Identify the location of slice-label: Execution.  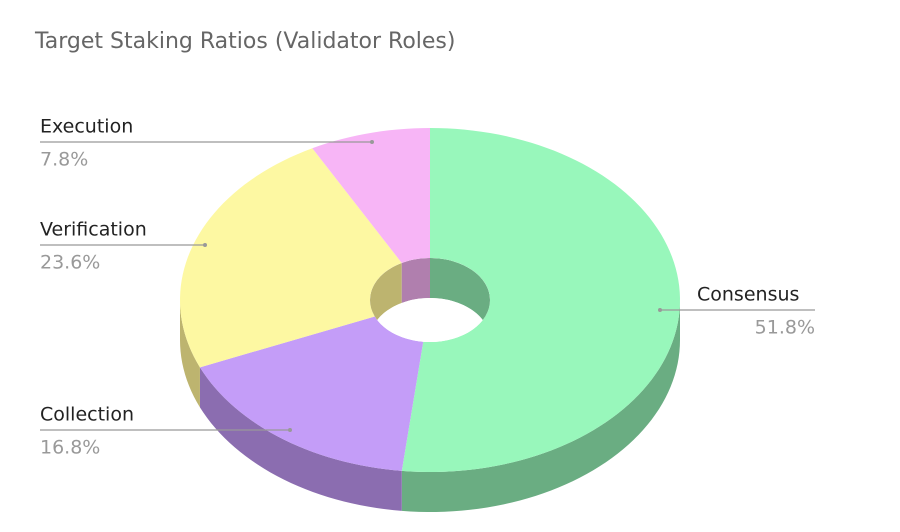
(86, 127).